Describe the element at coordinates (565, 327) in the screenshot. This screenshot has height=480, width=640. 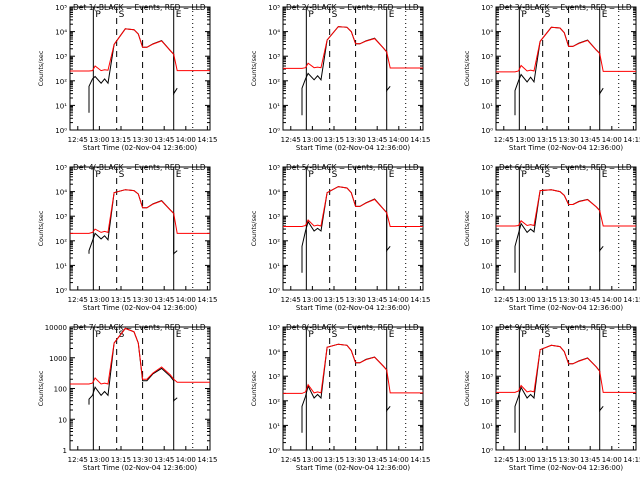
I see `chart-title: Det 9(-BLACK = Events, RED = LLD` at that location.